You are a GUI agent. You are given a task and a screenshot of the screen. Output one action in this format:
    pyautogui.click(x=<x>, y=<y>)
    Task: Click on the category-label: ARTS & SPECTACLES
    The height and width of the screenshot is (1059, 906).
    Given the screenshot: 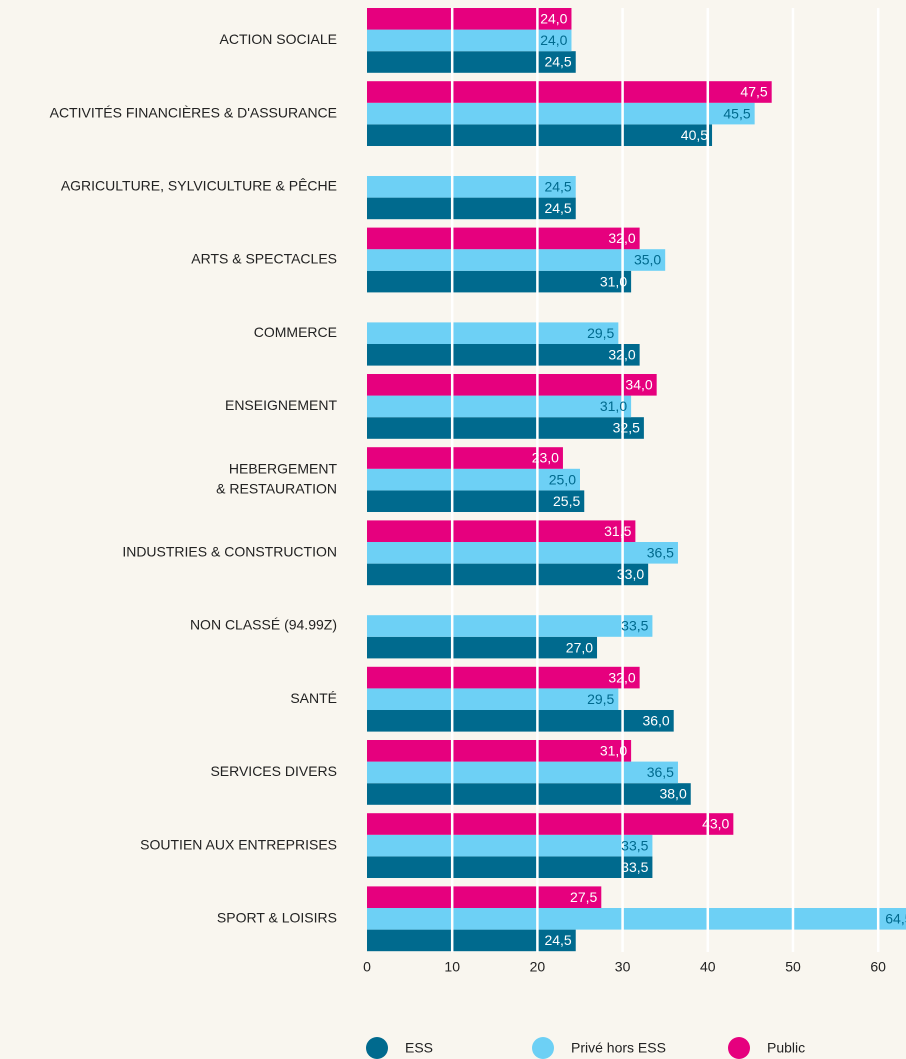 What is the action you would take?
    pyautogui.click(x=264, y=259)
    